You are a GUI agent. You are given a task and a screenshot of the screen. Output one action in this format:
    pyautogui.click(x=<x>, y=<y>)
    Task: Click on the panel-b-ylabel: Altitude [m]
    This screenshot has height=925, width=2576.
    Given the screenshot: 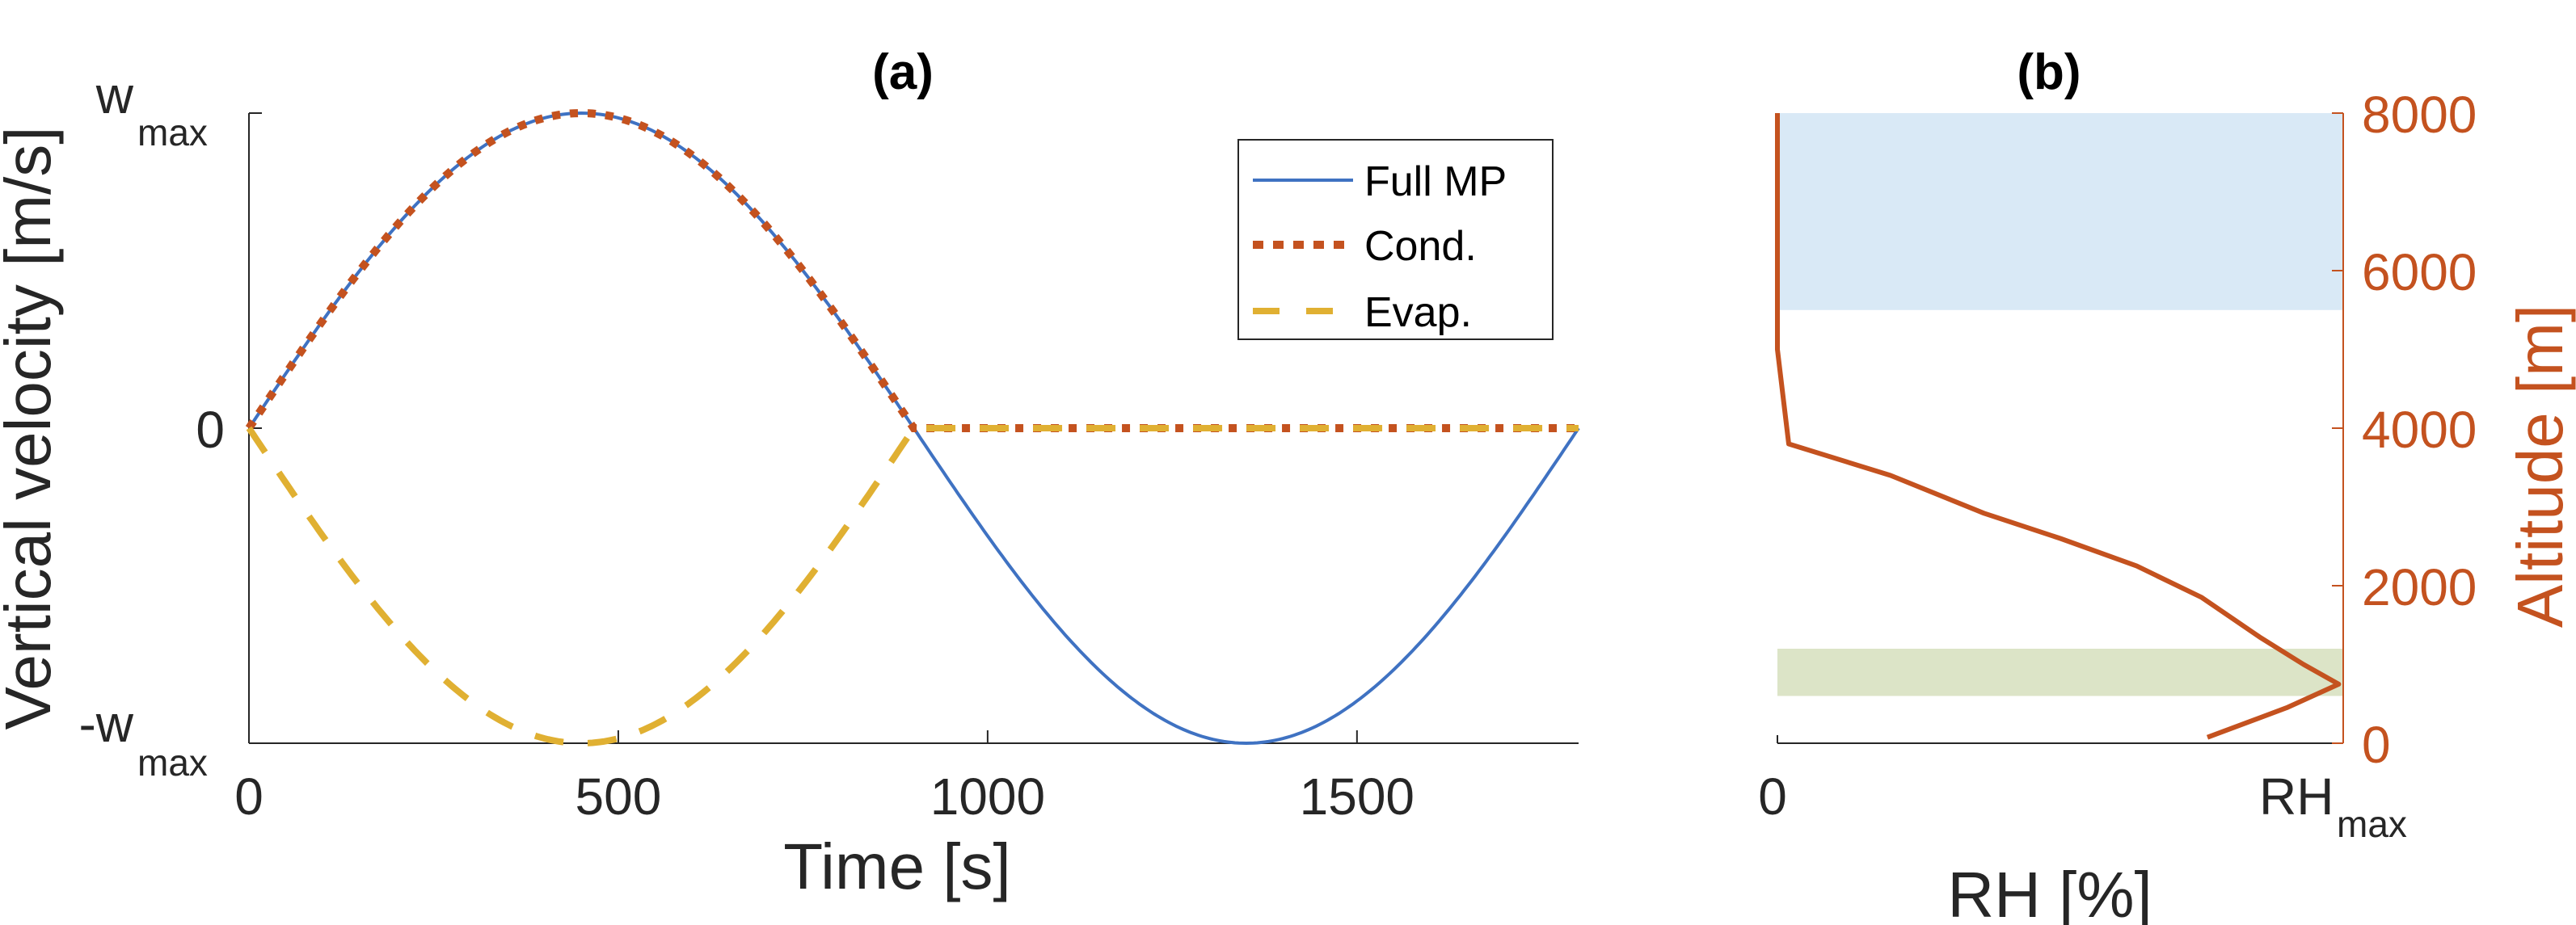 What is the action you would take?
    pyautogui.click(x=2540, y=466)
    